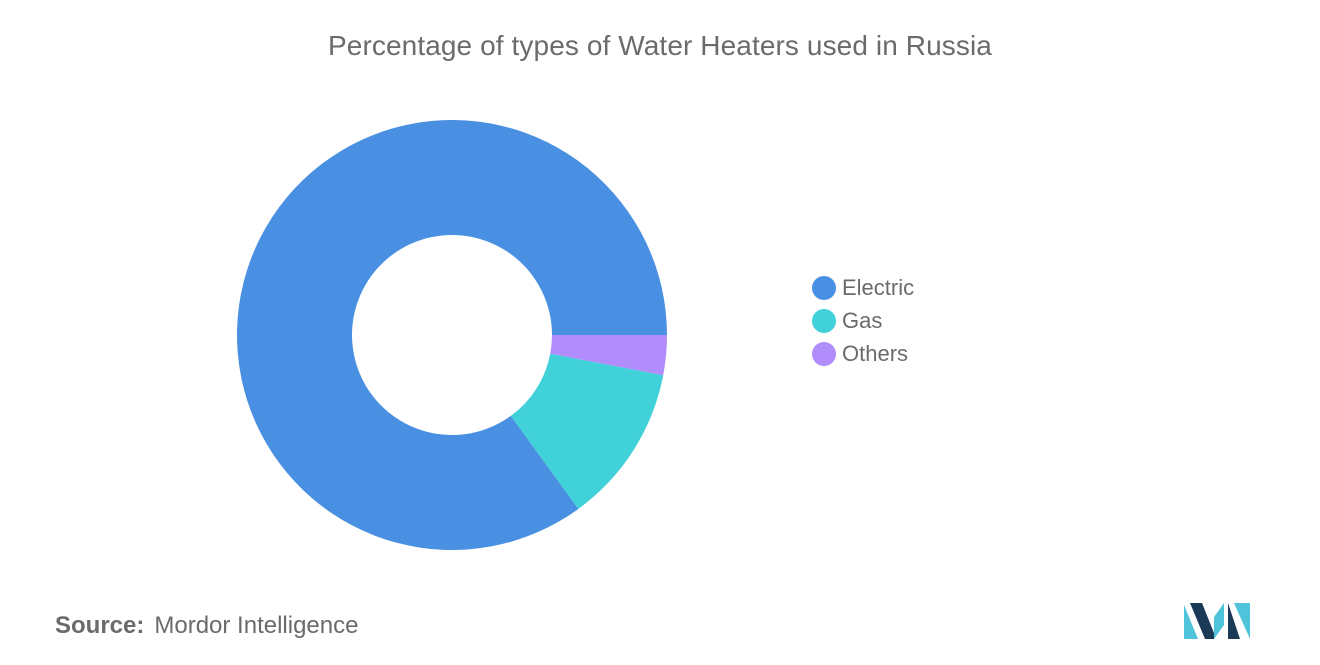 The height and width of the screenshot is (665, 1320). I want to click on slice-others, so click(608, 355).